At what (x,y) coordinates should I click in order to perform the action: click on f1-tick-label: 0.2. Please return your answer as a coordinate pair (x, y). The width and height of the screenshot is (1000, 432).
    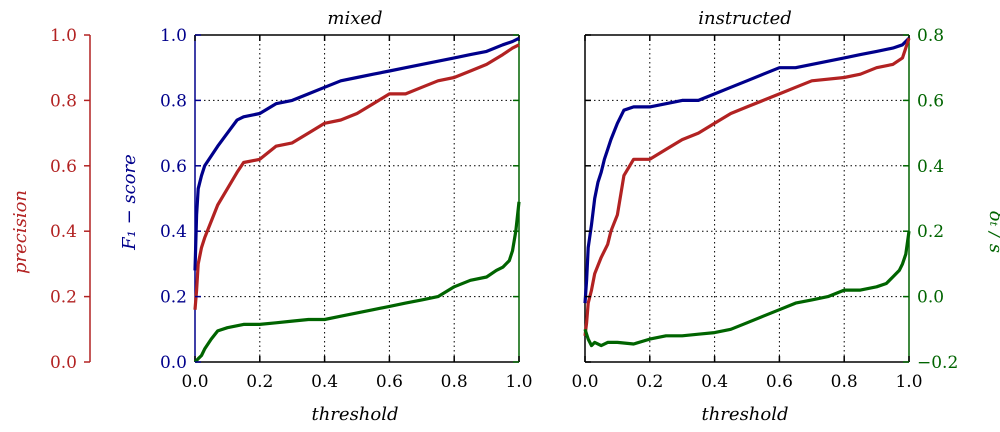
    Looking at the image, I should click on (173, 298).